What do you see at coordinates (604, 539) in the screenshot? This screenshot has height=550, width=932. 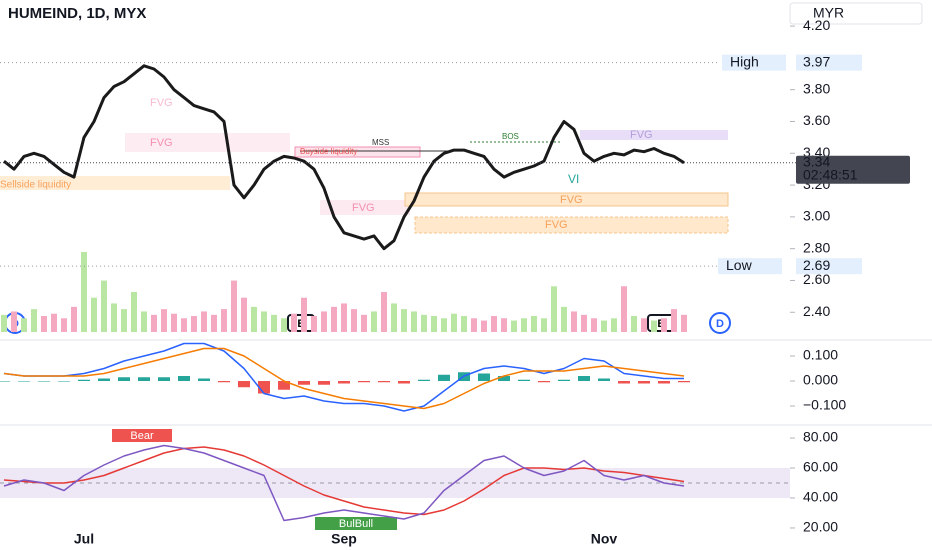 I see `x-tick-label: Nov` at bounding box center [604, 539].